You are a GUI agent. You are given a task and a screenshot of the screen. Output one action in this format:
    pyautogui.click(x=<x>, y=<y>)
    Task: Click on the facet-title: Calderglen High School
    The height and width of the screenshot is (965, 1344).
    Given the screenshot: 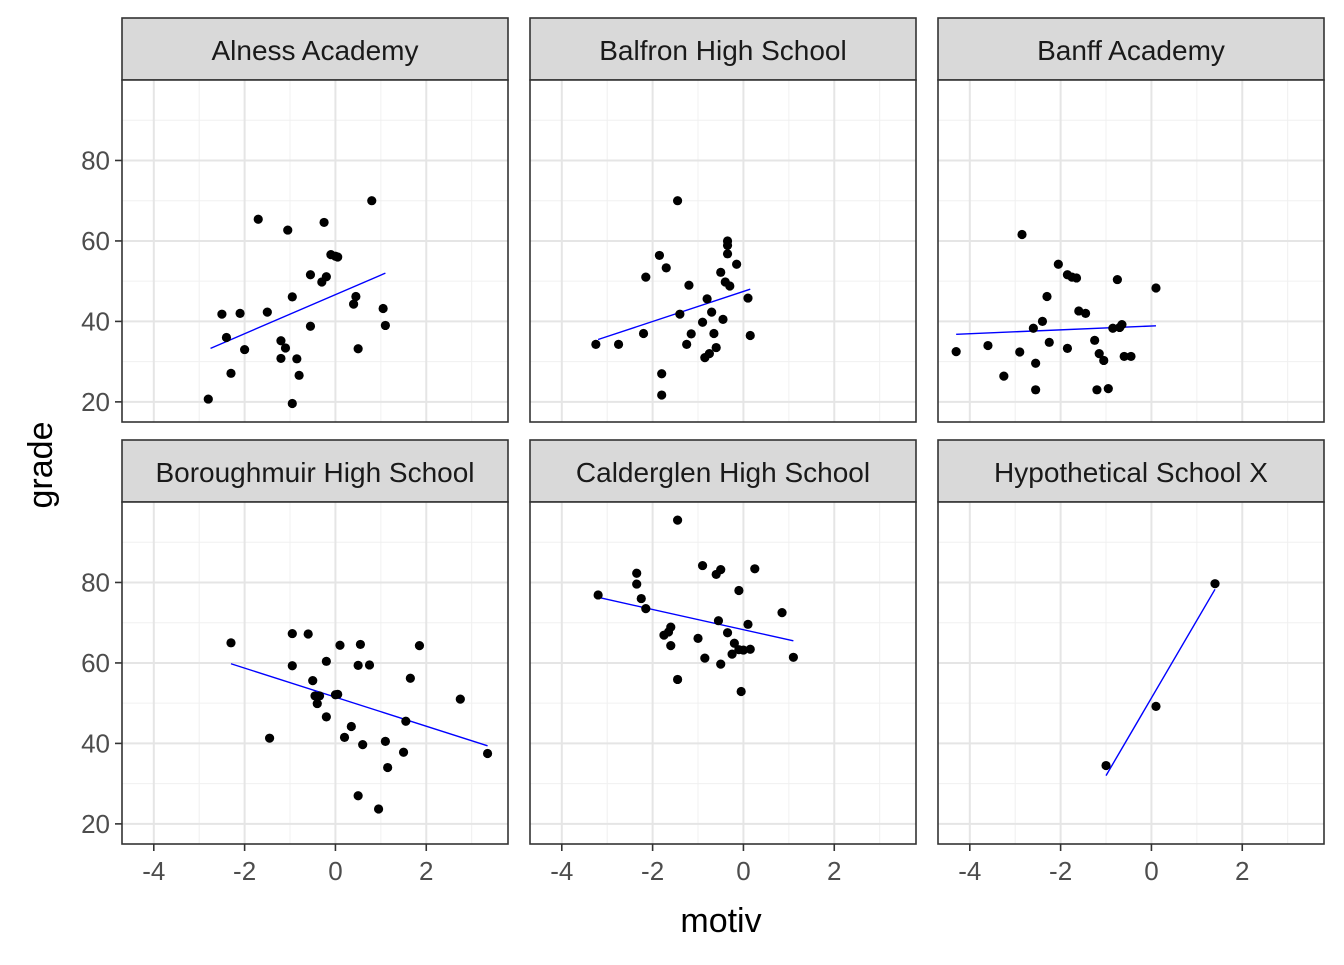 What is the action you would take?
    pyautogui.click(x=723, y=472)
    